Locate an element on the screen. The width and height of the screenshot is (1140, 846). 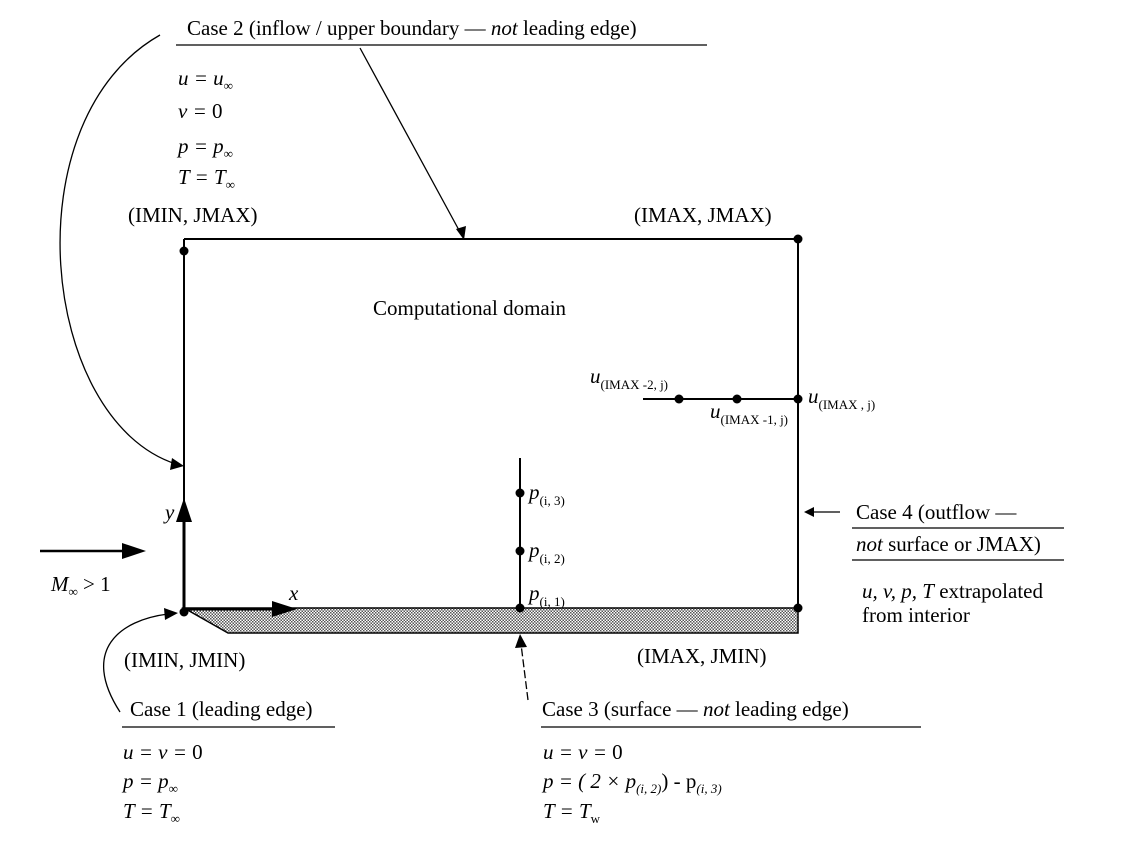
case-3-eq-t: T = Tw is located at coordinates (572, 812).